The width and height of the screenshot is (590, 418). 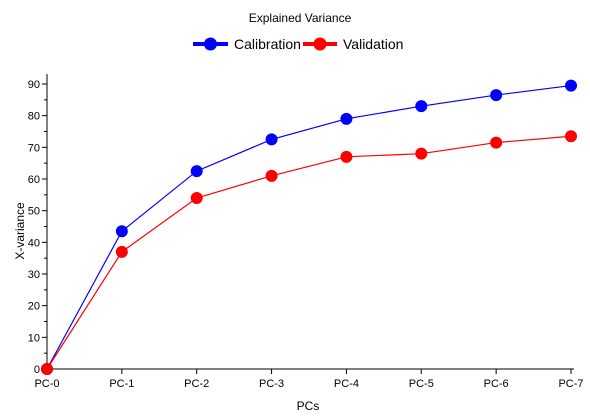 What do you see at coordinates (570, 384) in the screenshot?
I see `x-tick-label-pc-7: PC-7` at bounding box center [570, 384].